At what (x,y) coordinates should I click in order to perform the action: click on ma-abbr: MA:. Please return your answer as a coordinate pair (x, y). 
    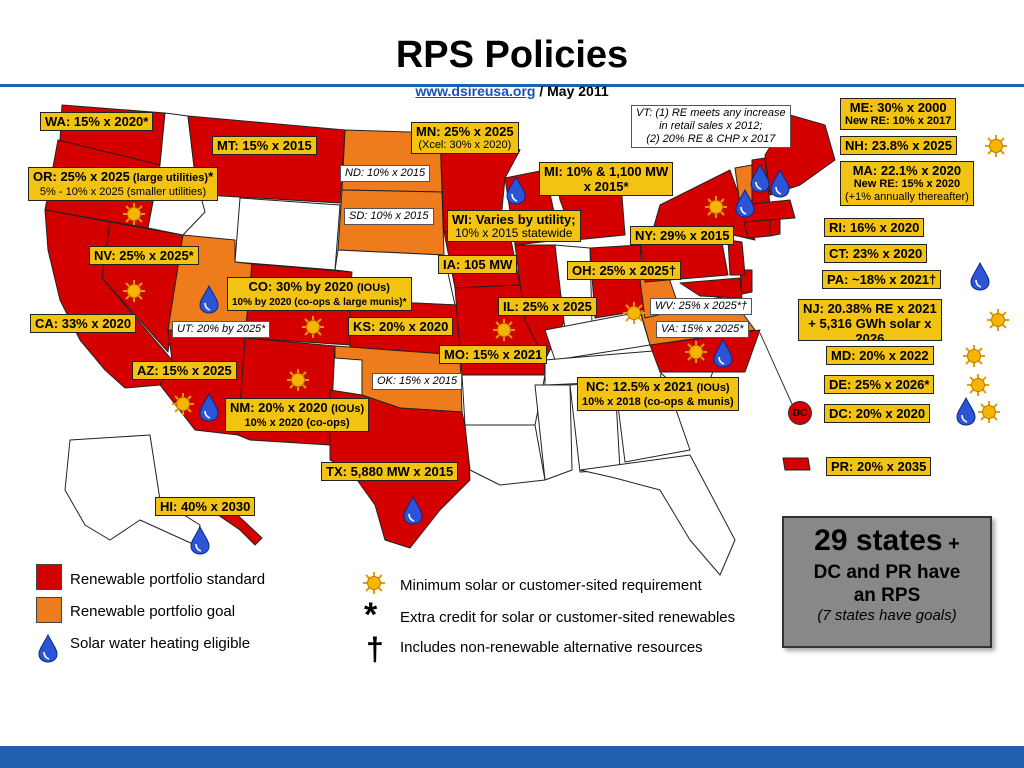
    Looking at the image, I should click on (865, 170).